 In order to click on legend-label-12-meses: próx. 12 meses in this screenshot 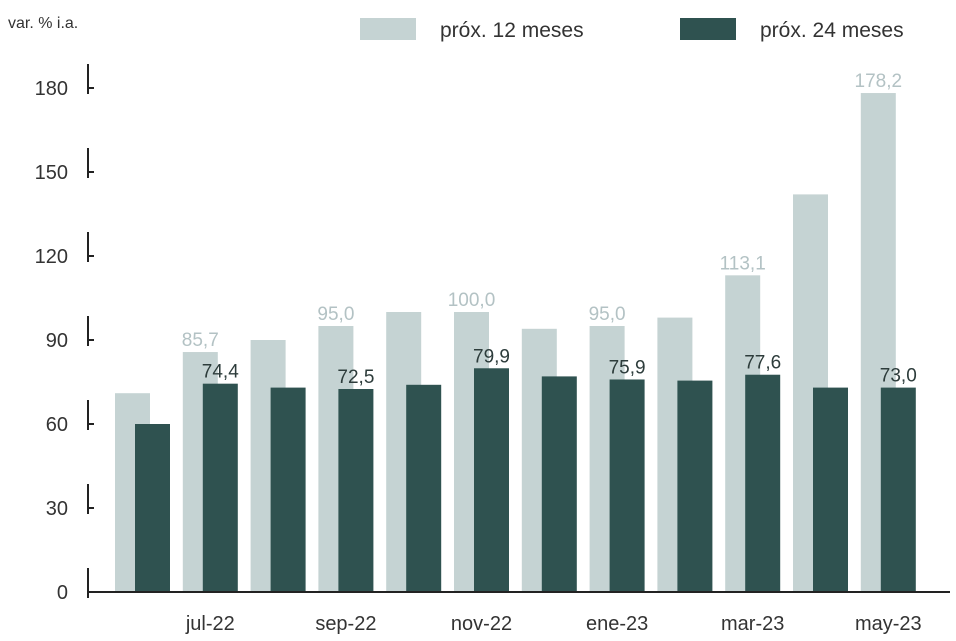, I will do `click(512, 30)`.